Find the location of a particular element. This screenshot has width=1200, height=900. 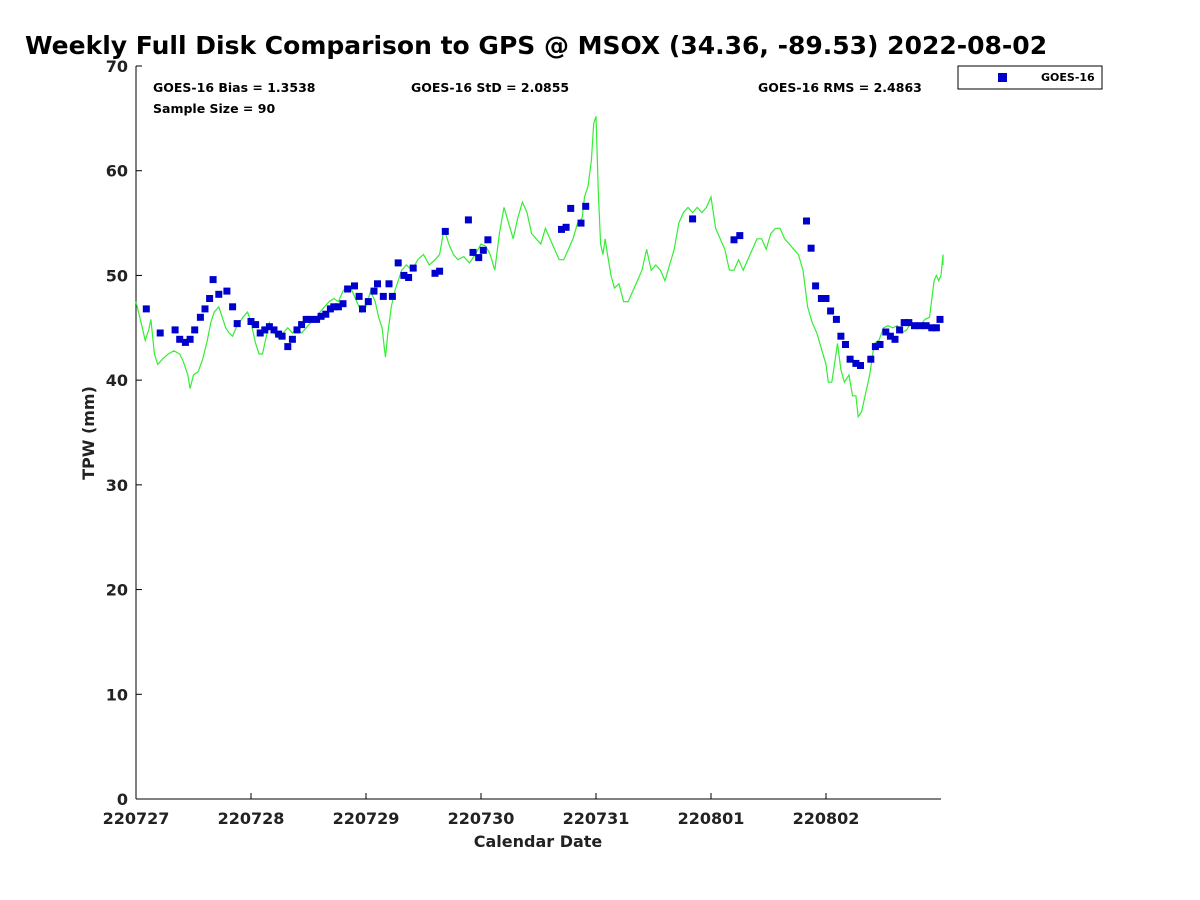

x-tick-label: 220727 is located at coordinates (136, 818).